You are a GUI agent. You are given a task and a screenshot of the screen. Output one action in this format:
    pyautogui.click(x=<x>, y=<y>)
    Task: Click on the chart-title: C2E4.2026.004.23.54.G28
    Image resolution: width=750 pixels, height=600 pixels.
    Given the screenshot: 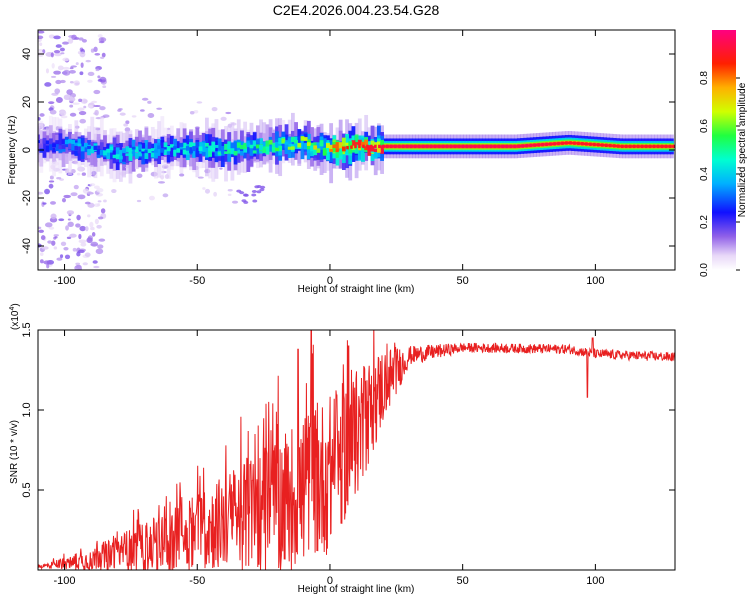 What is the action you would take?
    pyautogui.click(x=356, y=10)
    